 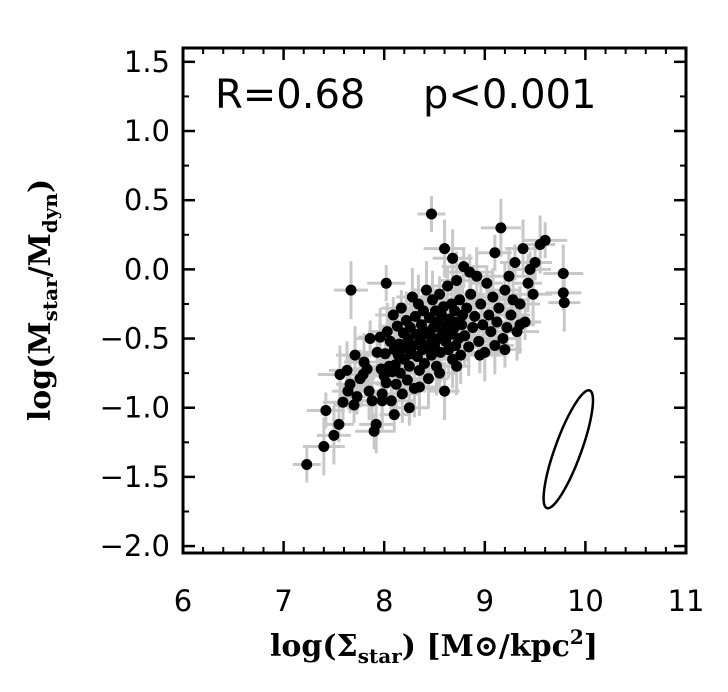 What do you see at coordinates (290, 95) in the screenshot?
I see `r-value-text: R=0.68` at bounding box center [290, 95].